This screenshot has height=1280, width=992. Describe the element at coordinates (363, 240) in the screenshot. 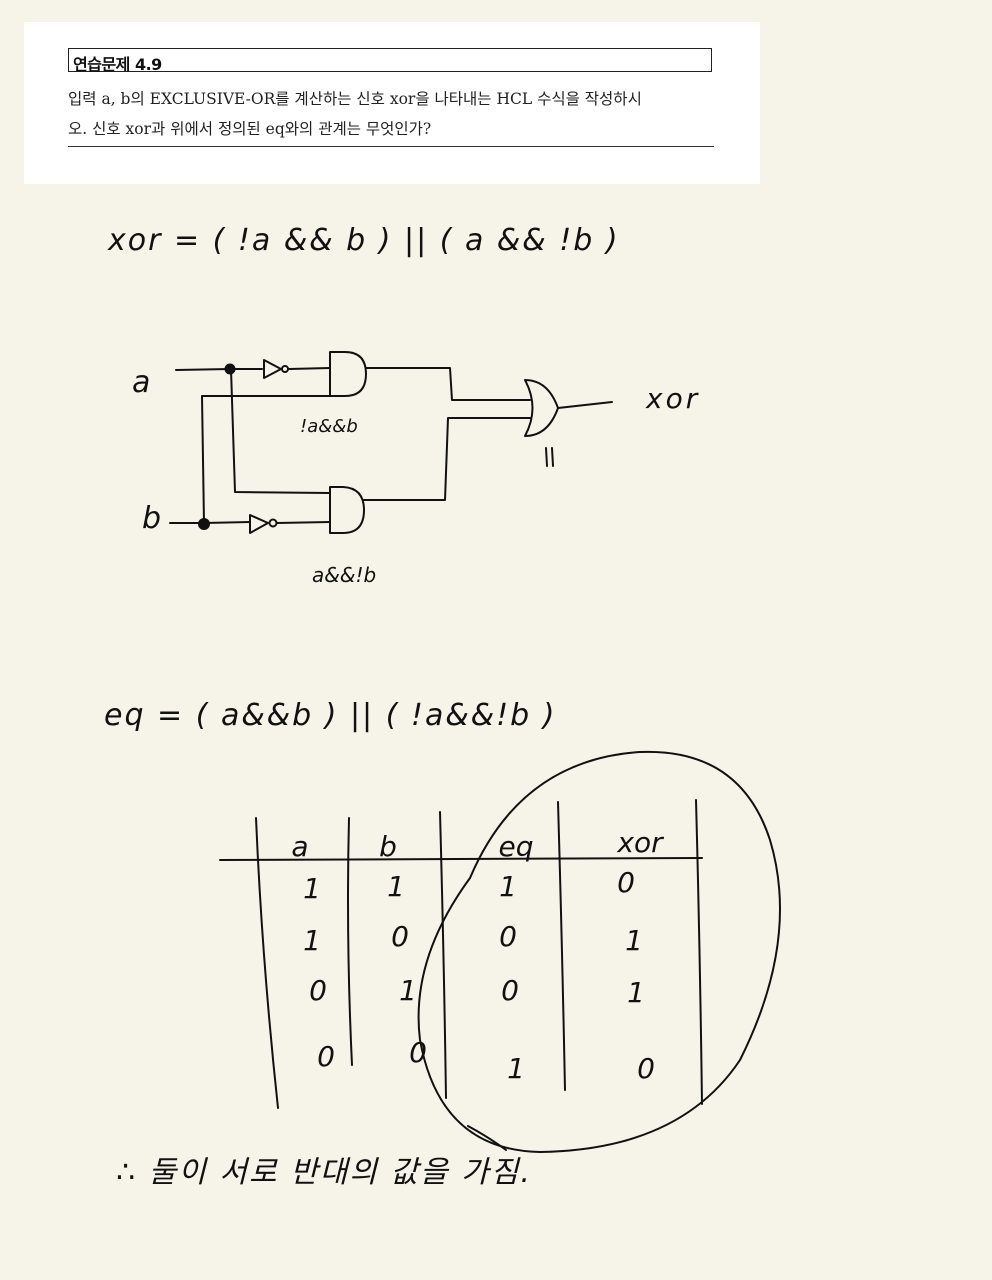

I see `xor-expression: xor = ( !a && b ) || ( a && !b )` at that location.